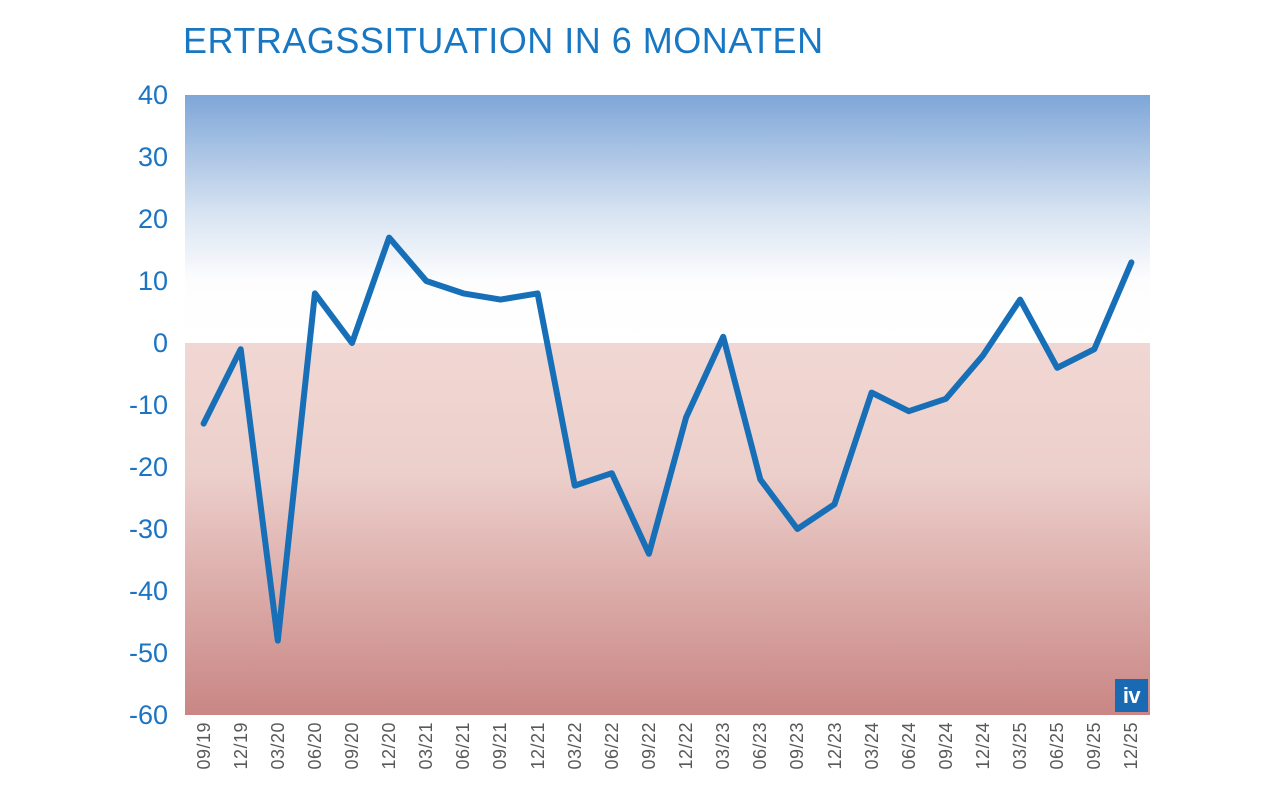 This screenshot has width=1280, height=800. Describe the element at coordinates (148, 715) in the screenshot. I see `y-tick-label: -60` at that location.